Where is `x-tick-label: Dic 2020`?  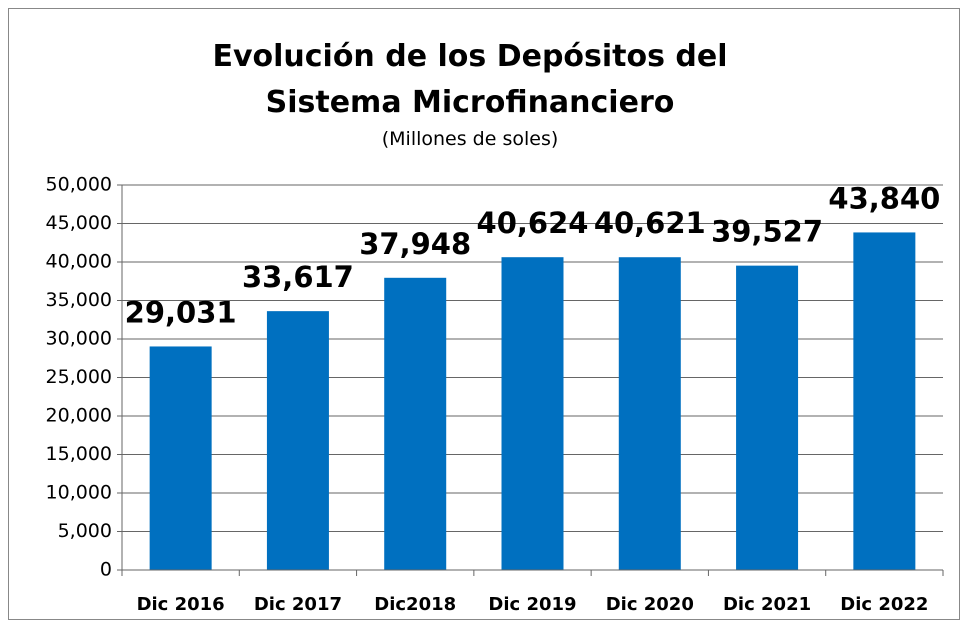 x-tick-label: Dic 2020 is located at coordinates (650, 604).